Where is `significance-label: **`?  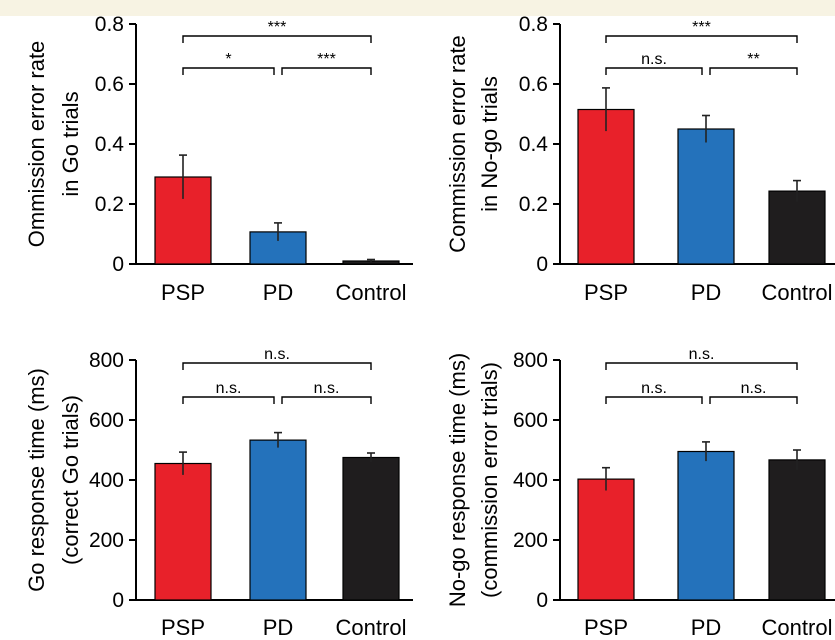 significance-label: ** is located at coordinates (753, 59).